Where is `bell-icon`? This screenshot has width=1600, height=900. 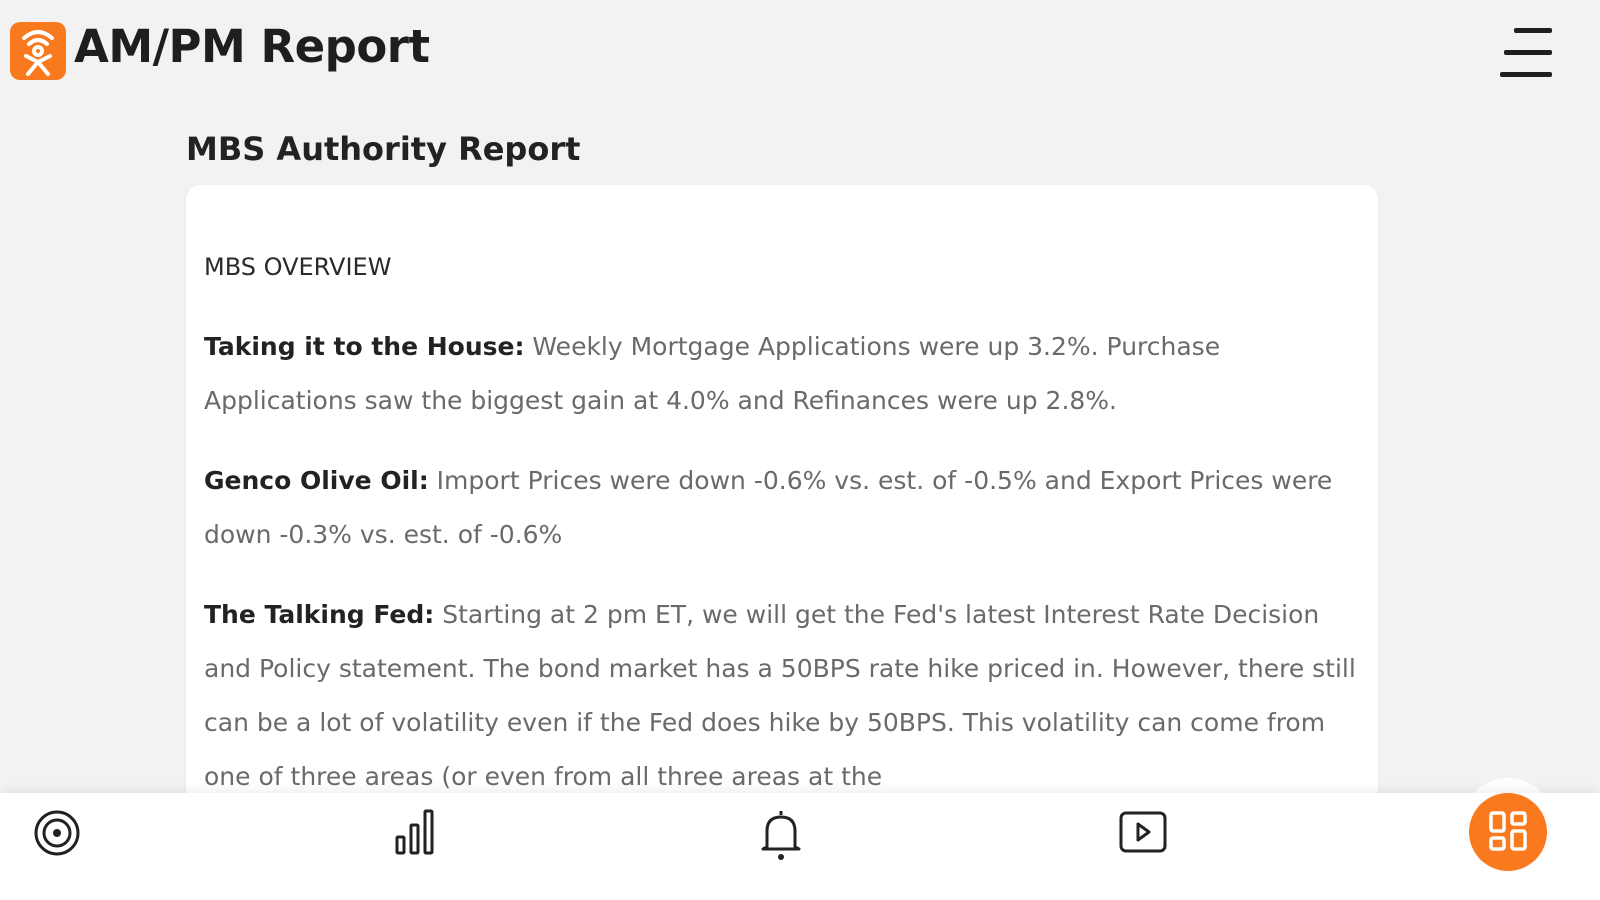
bell-icon is located at coordinates (781, 835).